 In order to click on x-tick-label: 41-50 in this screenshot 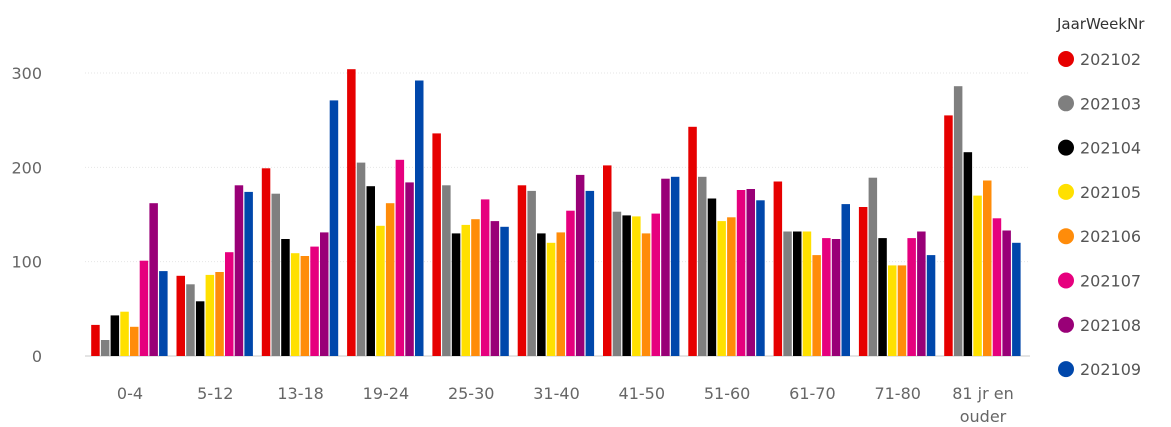, I will do `click(642, 393)`.